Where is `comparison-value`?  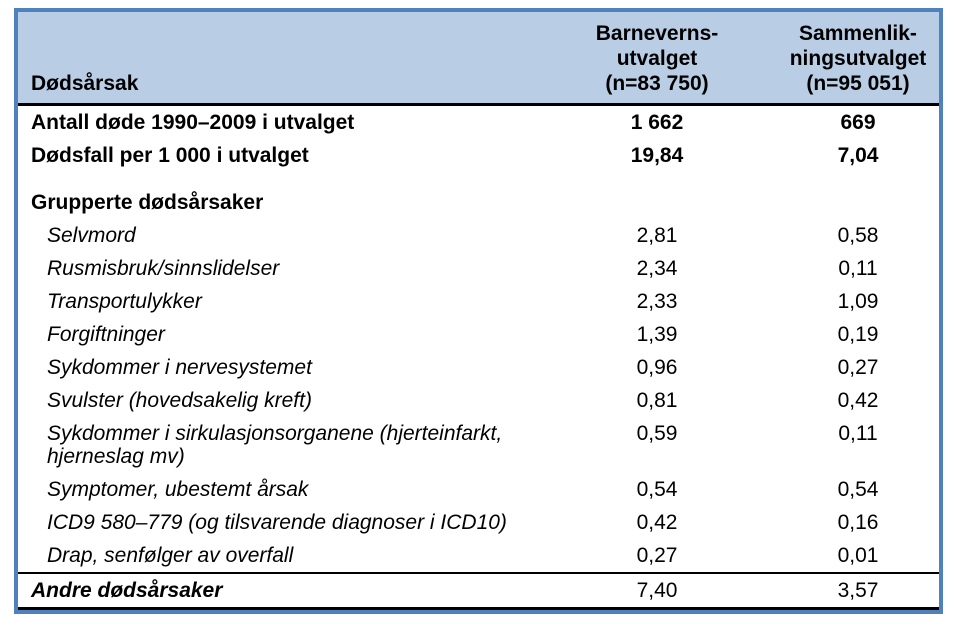
comparison-value is located at coordinates (858, 195).